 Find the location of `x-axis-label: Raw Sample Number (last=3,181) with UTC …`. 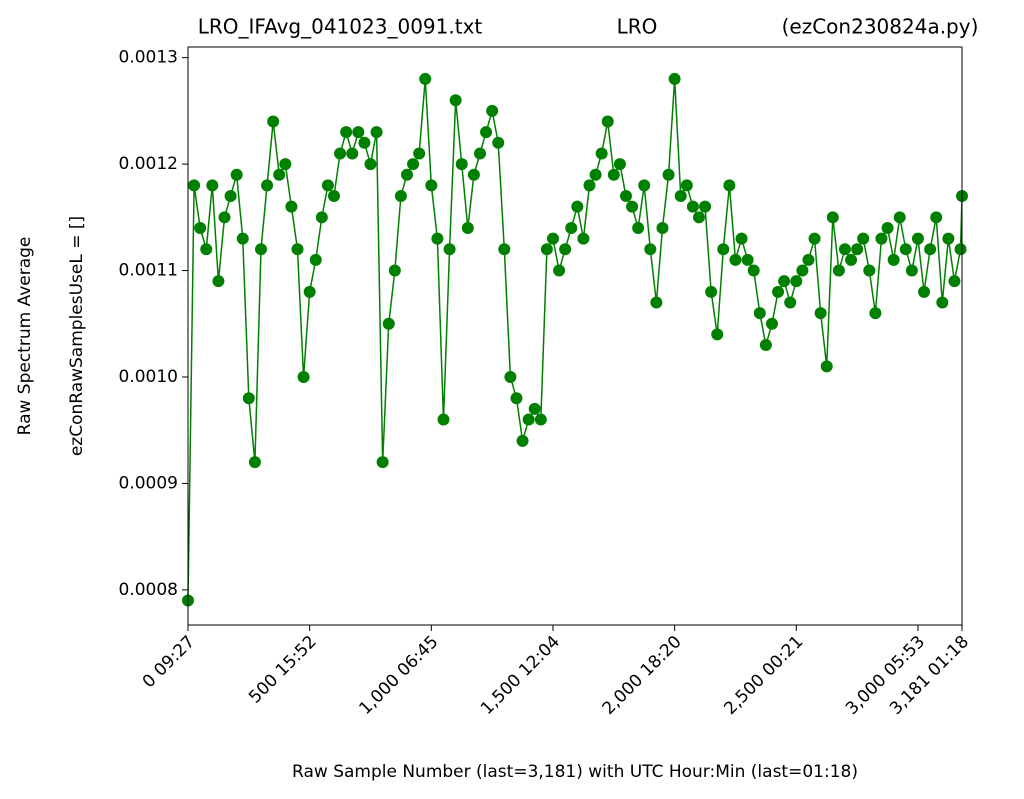

x-axis-label: Raw Sample Number (last=3,181) with UTC … is located at coordinates (575, 772).